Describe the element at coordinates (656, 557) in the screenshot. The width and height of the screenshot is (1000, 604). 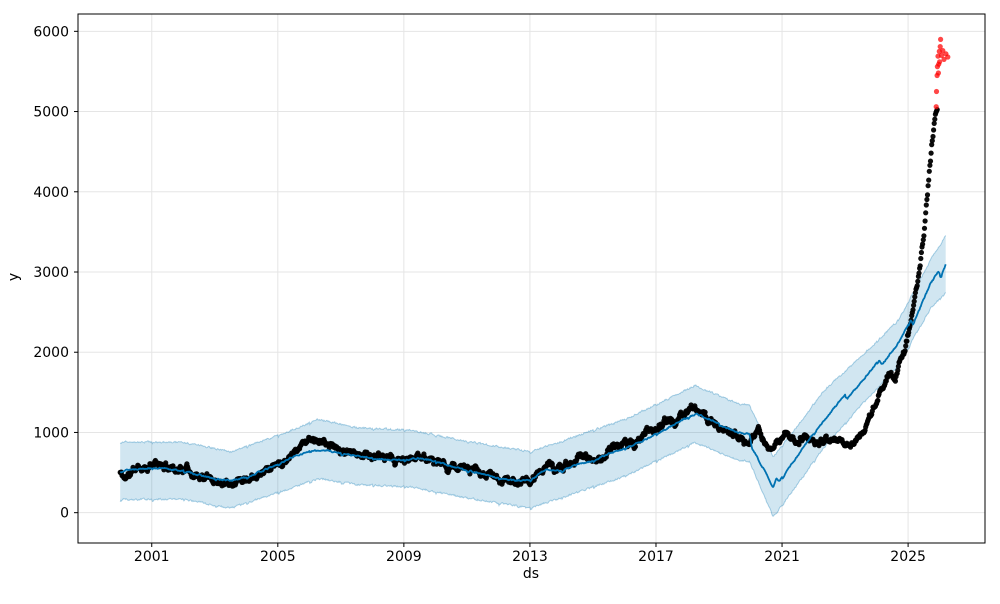
I see `x-tick-label: 2017` at that location.